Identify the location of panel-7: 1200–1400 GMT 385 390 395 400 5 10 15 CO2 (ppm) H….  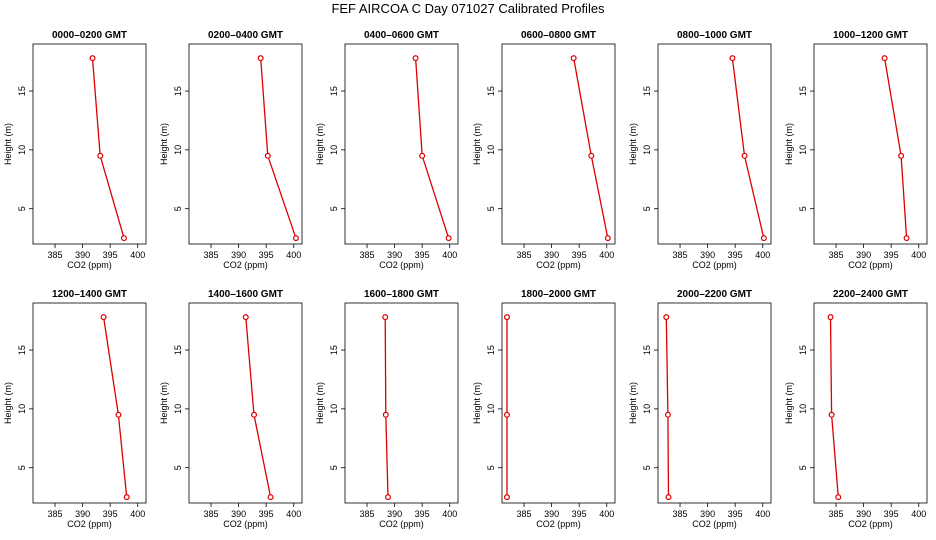
(75, 409).